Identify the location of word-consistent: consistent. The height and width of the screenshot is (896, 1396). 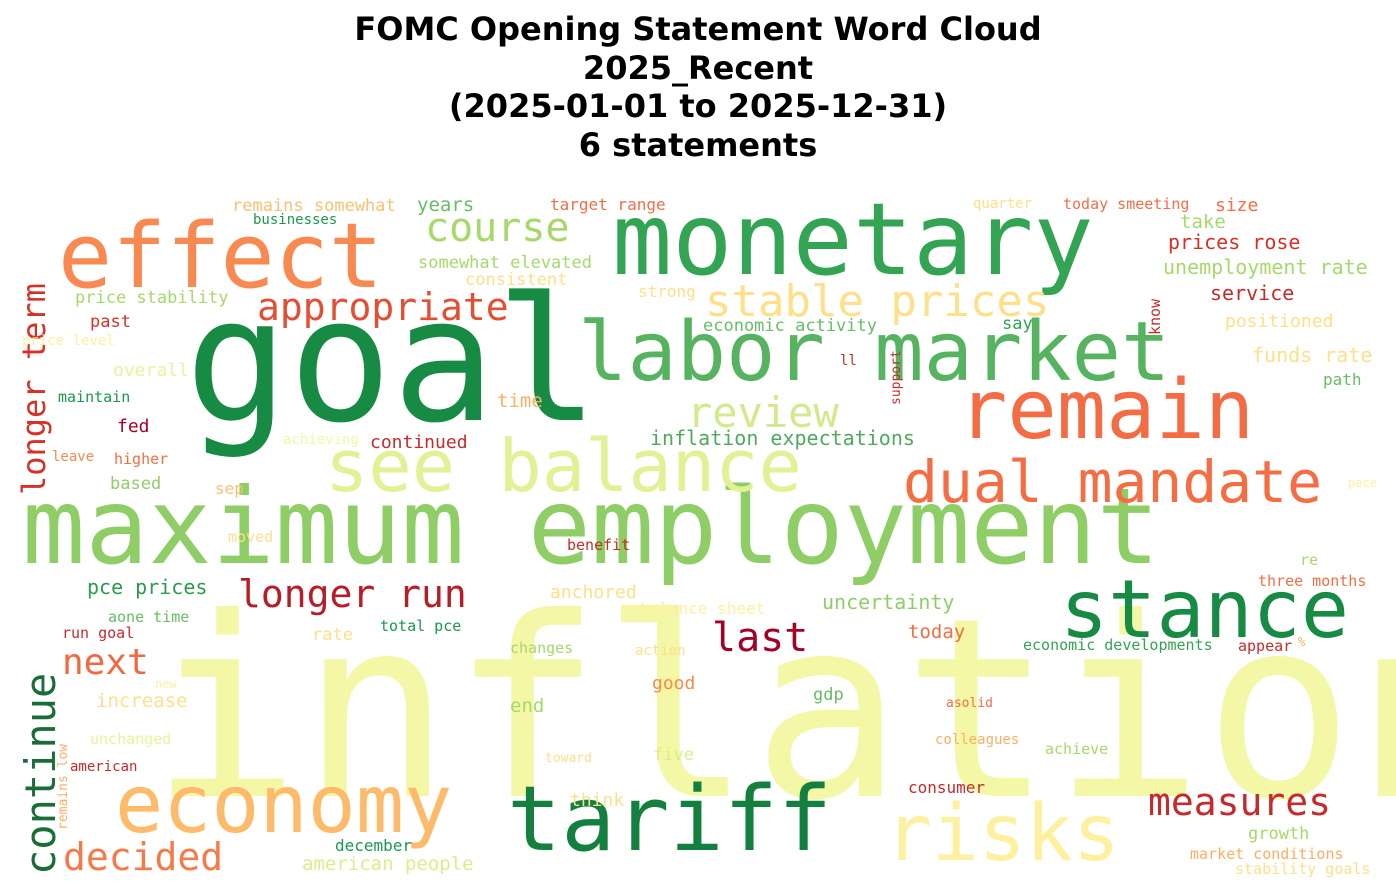
(516, 280).